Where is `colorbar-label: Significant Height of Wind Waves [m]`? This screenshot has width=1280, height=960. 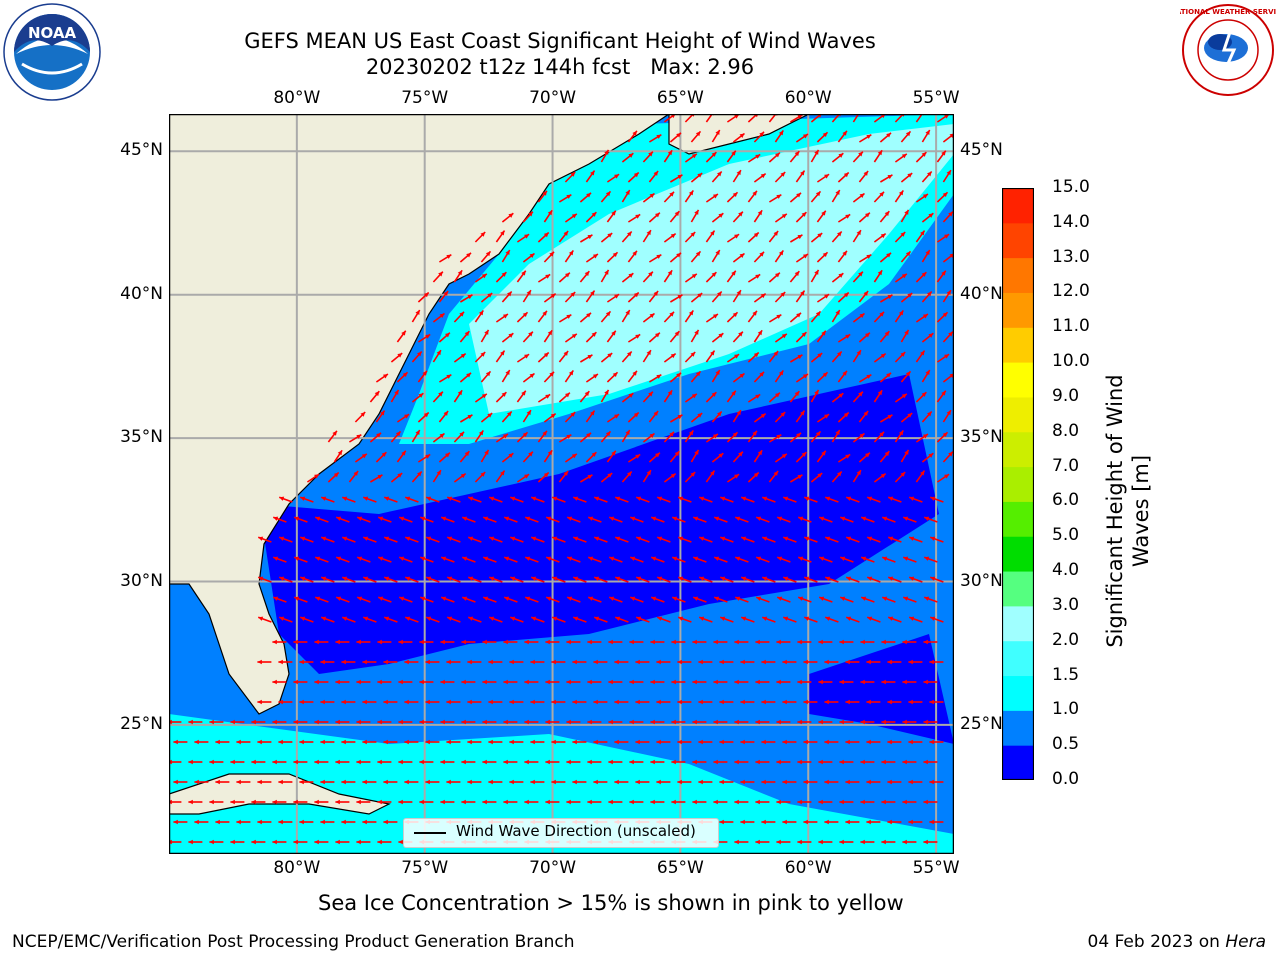 colorbar-label: Significant Height of Wind Waves [m] is located at coordinates (1128, 511).